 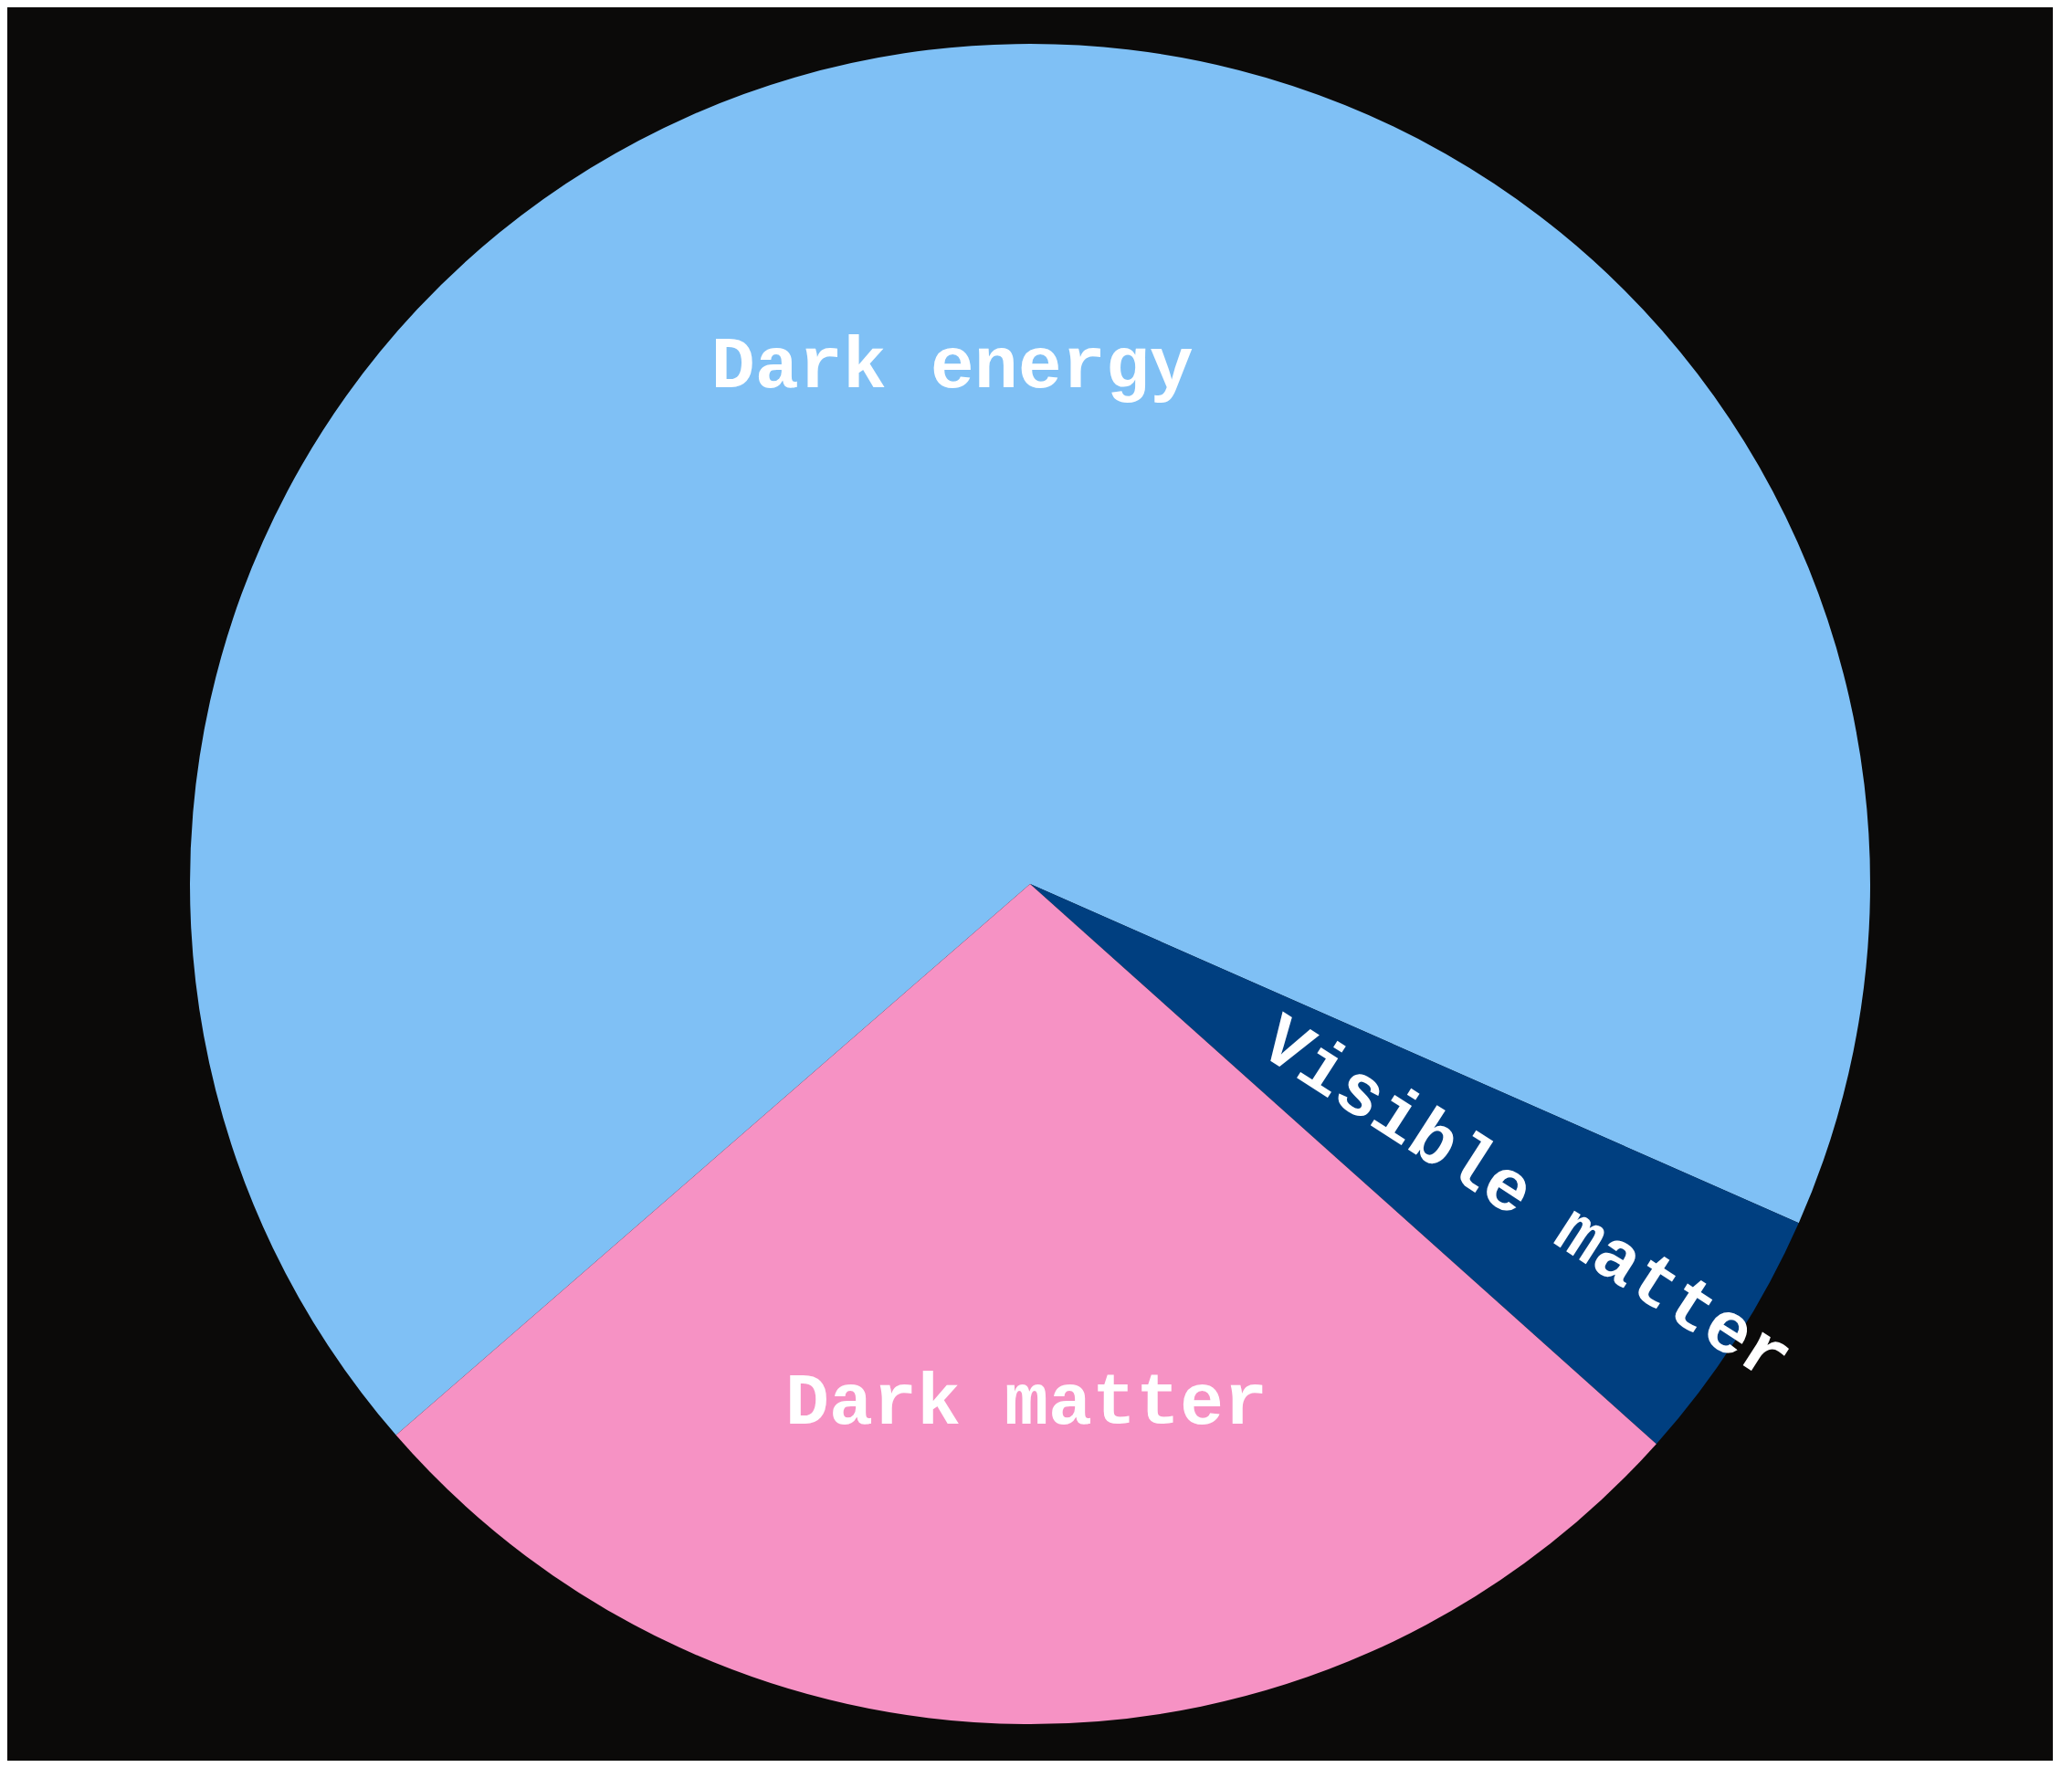 I want to click on slice-label: Dark energy, so click(x=952, y=368).